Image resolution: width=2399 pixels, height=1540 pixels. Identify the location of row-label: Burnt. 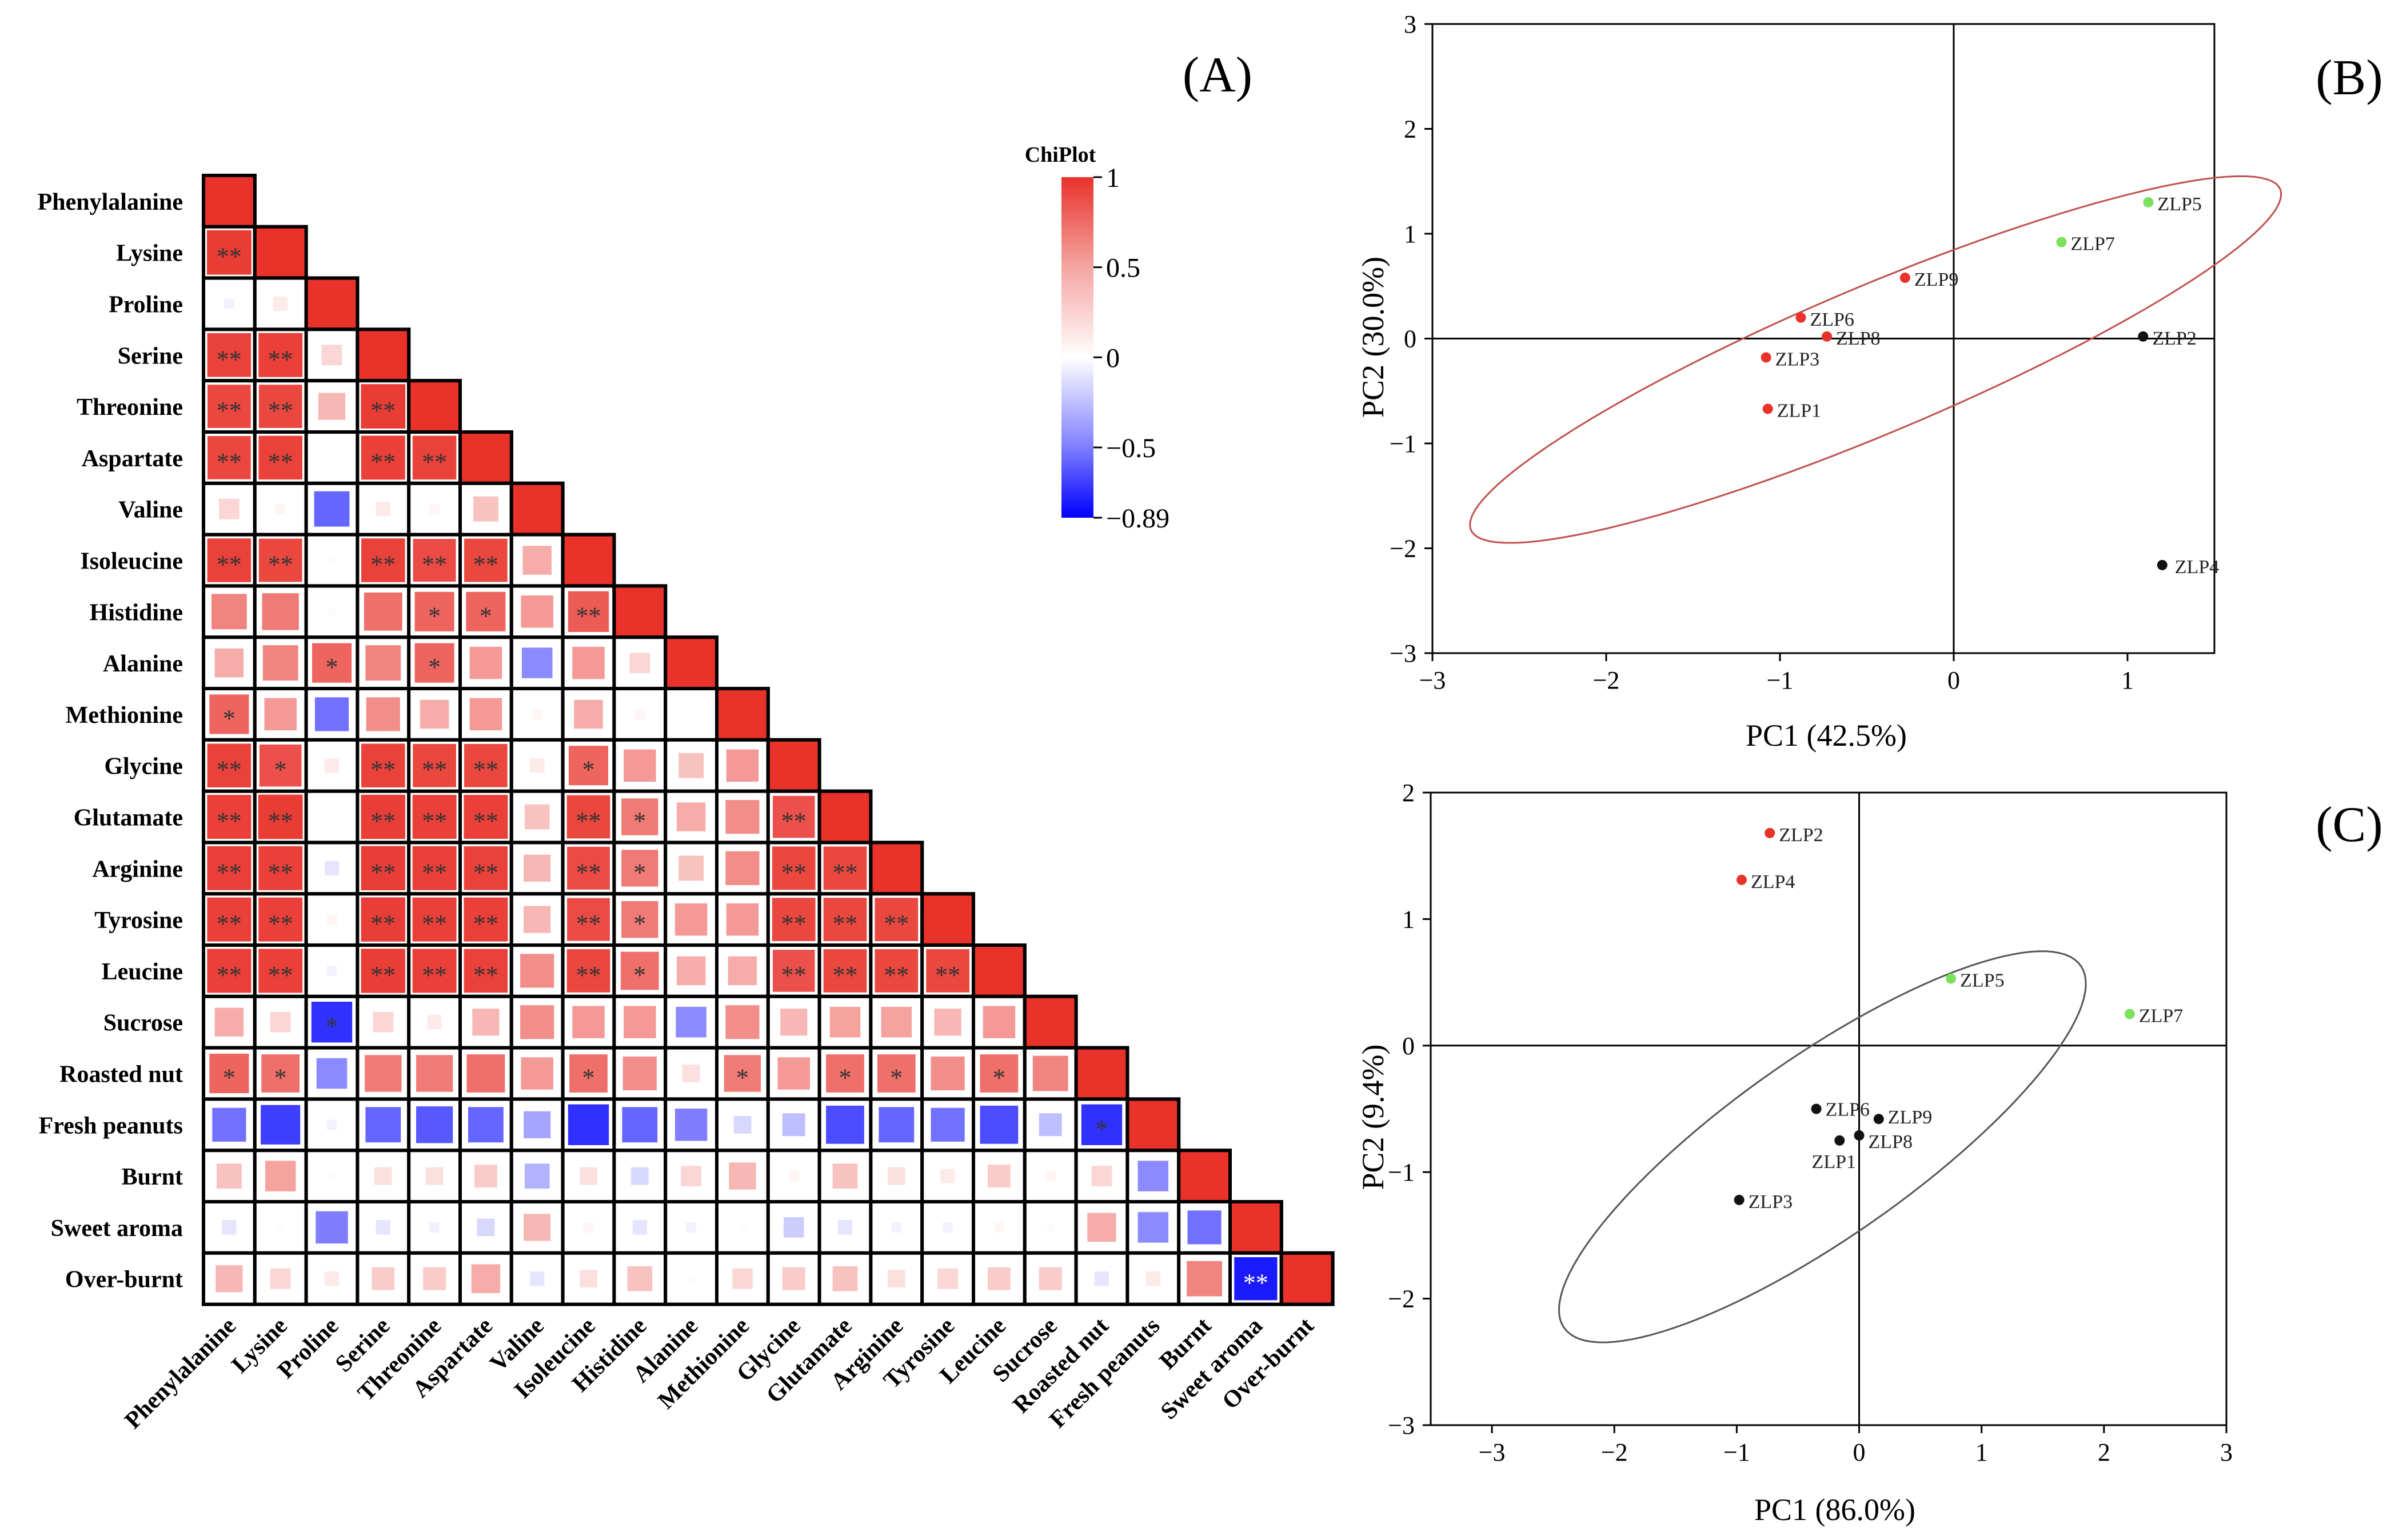
(152, 1177).